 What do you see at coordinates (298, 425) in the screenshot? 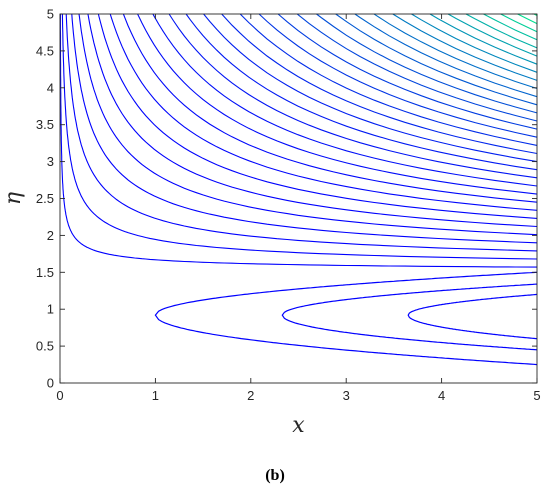
I see `x-axis-label: x` at bounding box center [298, 425].